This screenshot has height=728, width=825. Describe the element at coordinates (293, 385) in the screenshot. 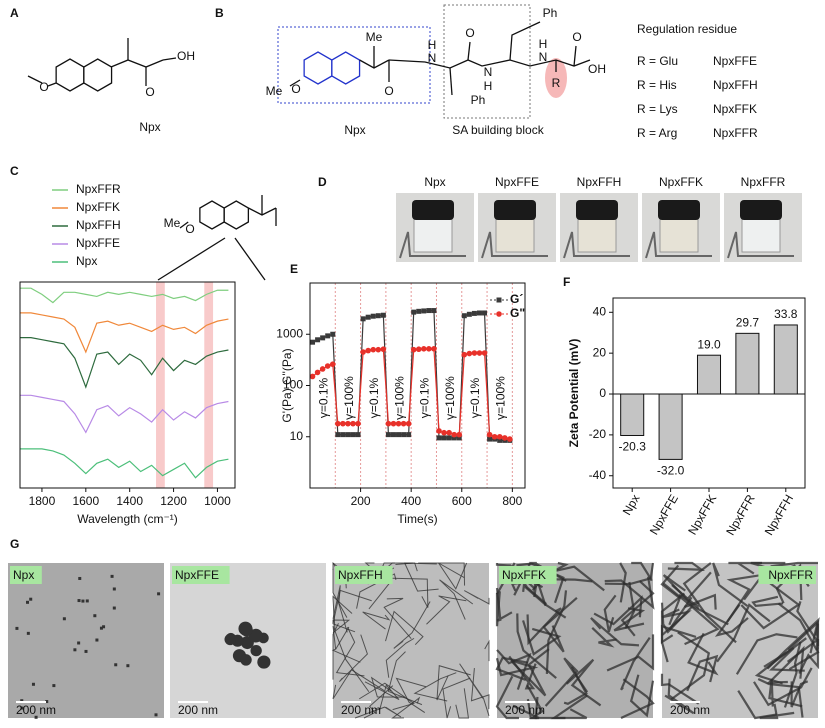

I see `y-tick-label: 100` at that location.